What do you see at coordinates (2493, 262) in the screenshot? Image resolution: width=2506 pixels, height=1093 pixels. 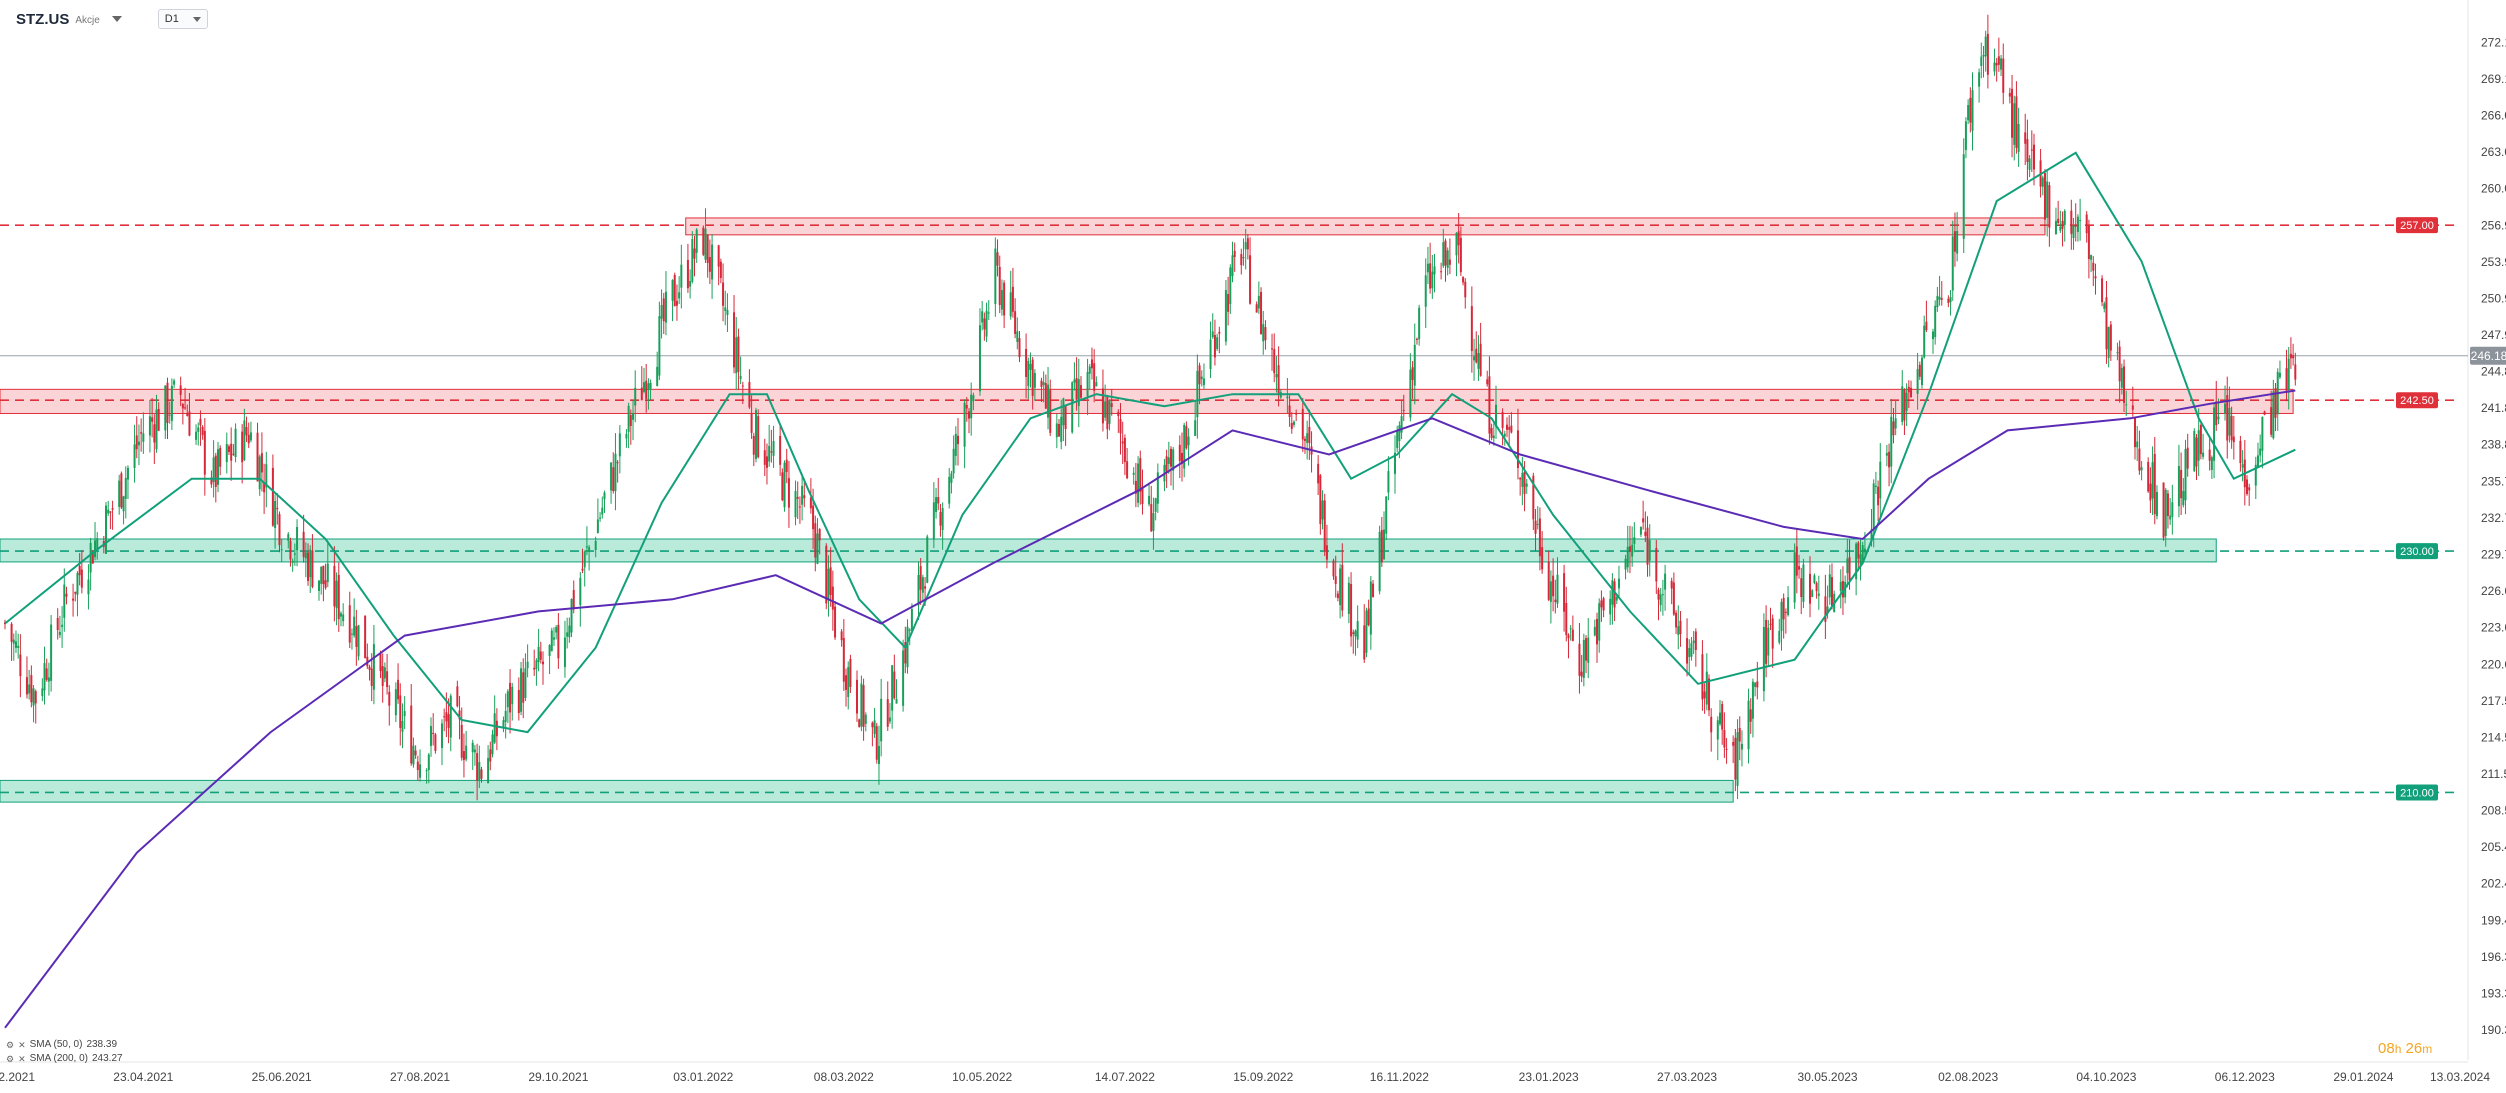 I see `y-tick-label: 253.96` at bounding box center [2493, 262].